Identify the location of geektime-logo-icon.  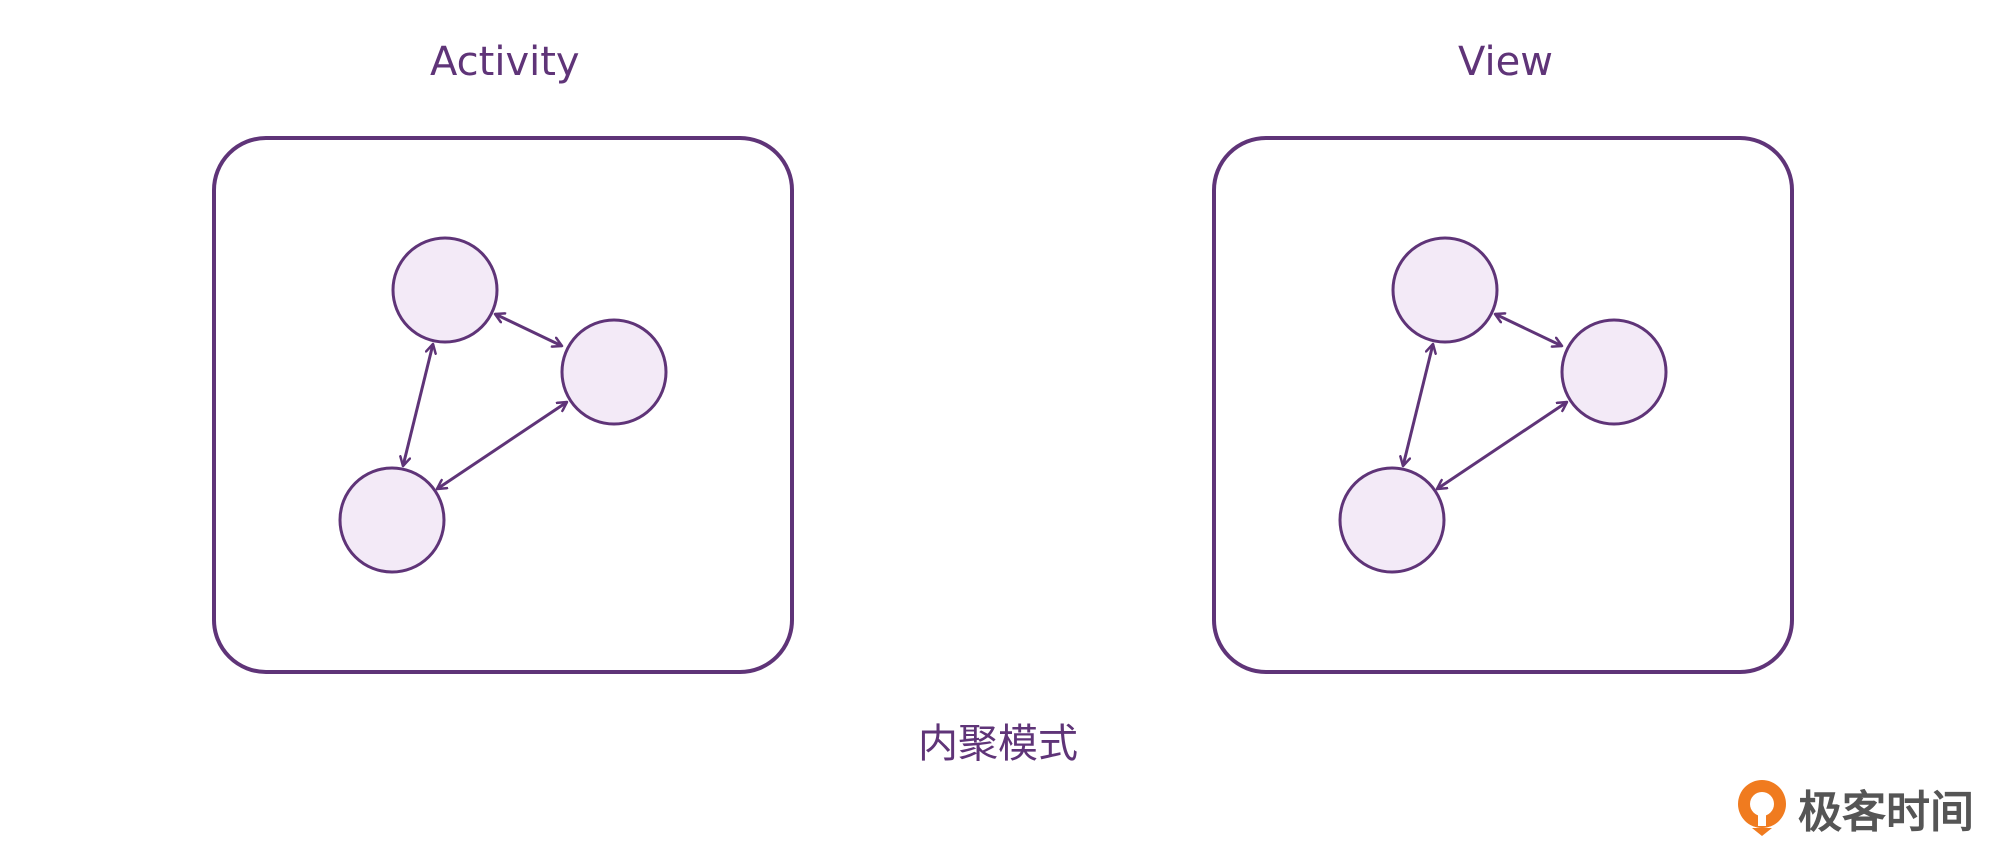
(1762, 808).